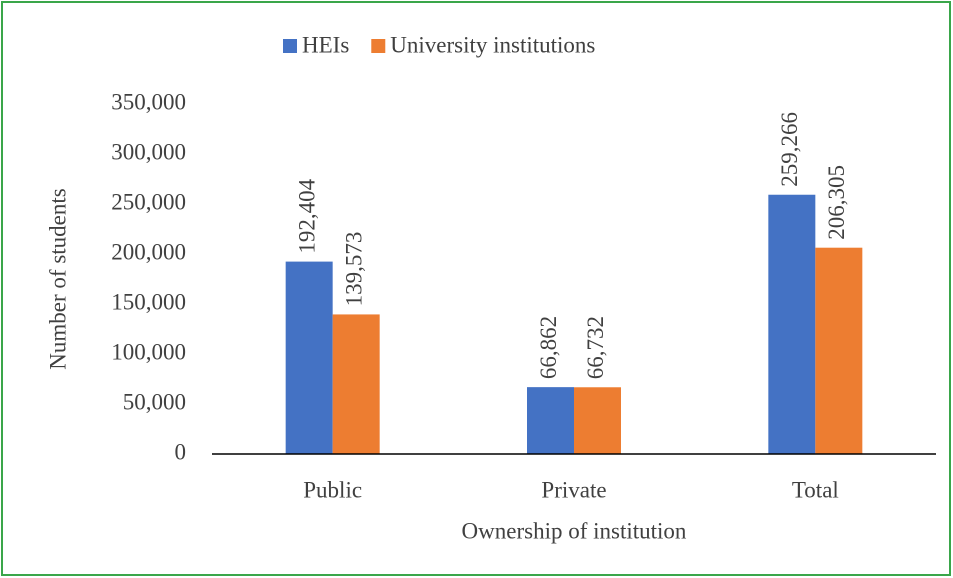 This screenshot has height=578, width=953. I want to click on y-tick-label: 150,000, so click(148, 301).